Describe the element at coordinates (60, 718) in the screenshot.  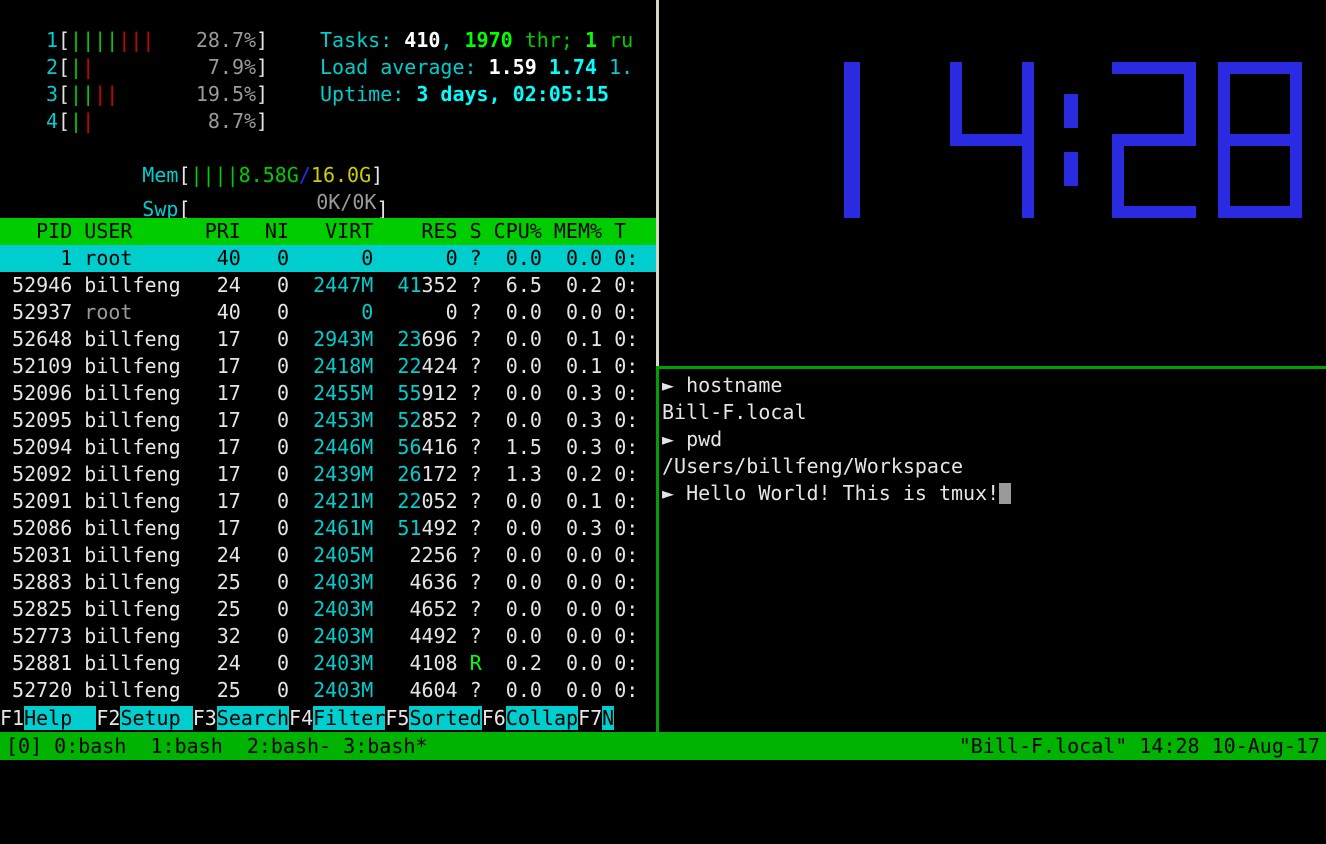
I see `fkey-f1-label: Help` at that location.